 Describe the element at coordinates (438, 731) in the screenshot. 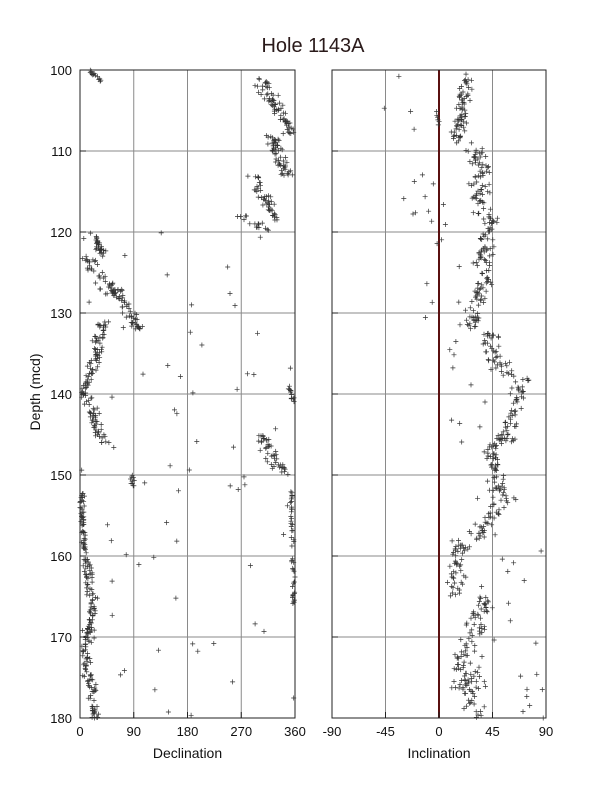

I see `x-tick-label: 0` at that location.